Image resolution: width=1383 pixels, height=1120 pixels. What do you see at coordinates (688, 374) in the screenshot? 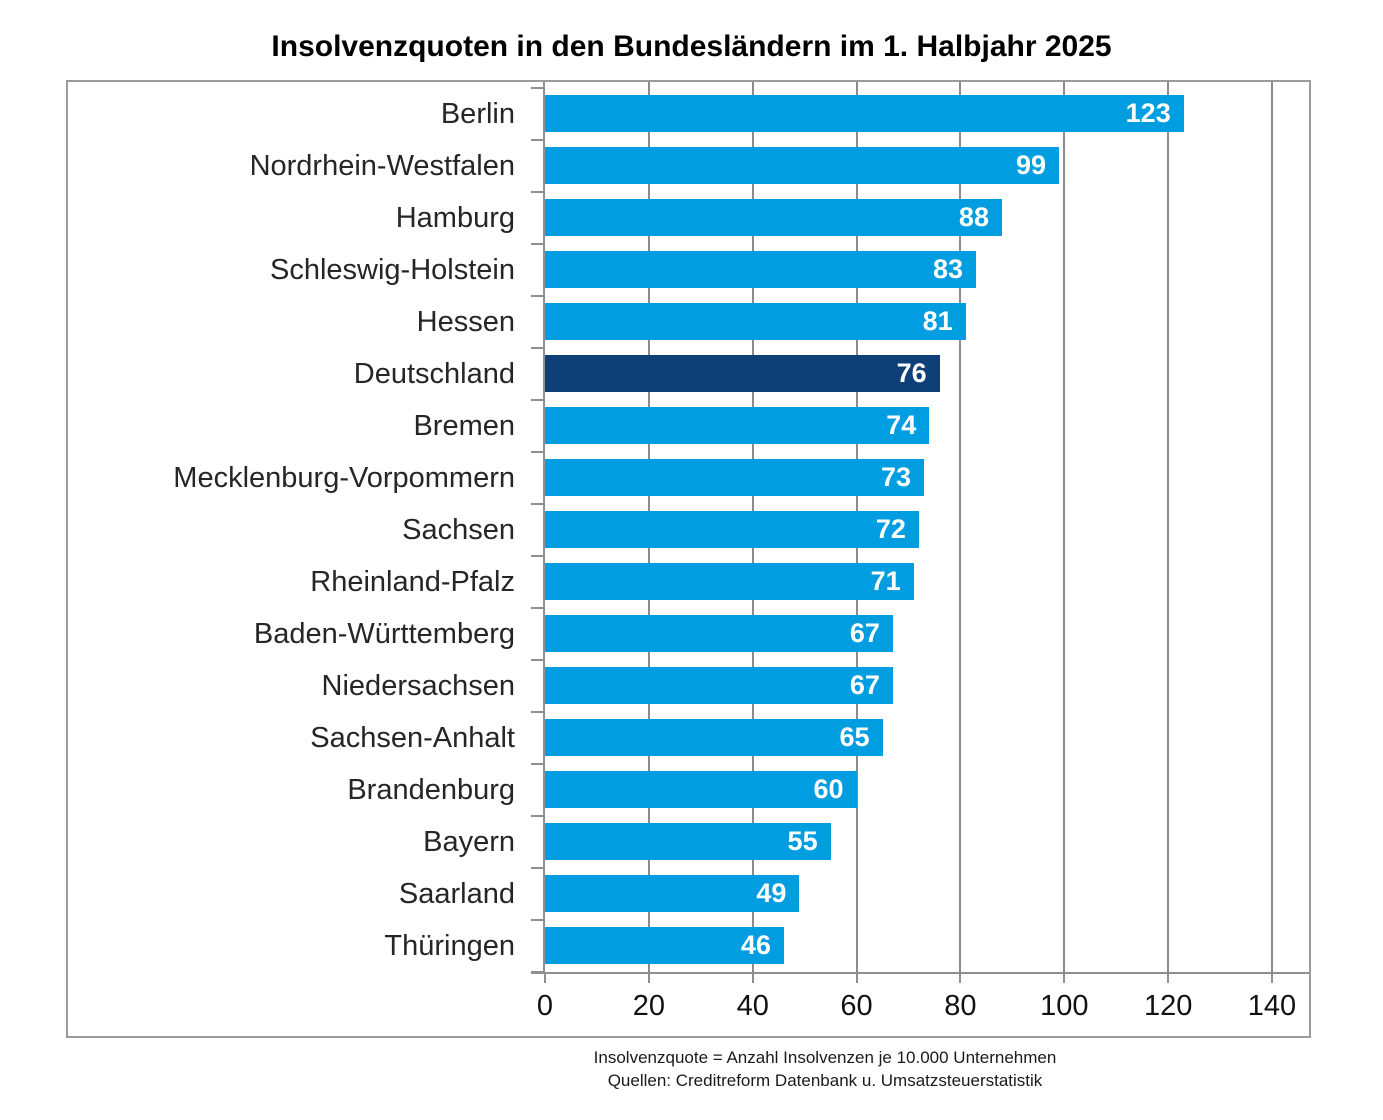
I see `bar-row: Deutschland 76` at bounding box center [688, 374].